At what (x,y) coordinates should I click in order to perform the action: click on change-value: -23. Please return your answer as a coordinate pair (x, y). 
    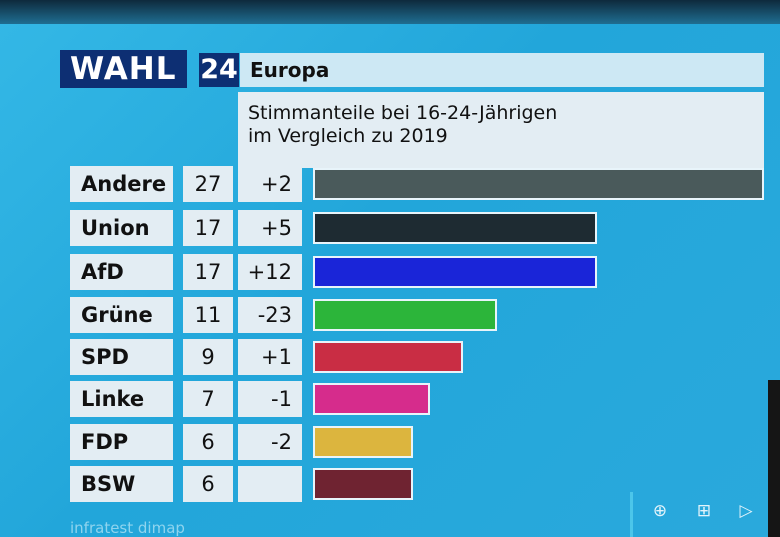
    Looking at the image, I should click on (270, 315).